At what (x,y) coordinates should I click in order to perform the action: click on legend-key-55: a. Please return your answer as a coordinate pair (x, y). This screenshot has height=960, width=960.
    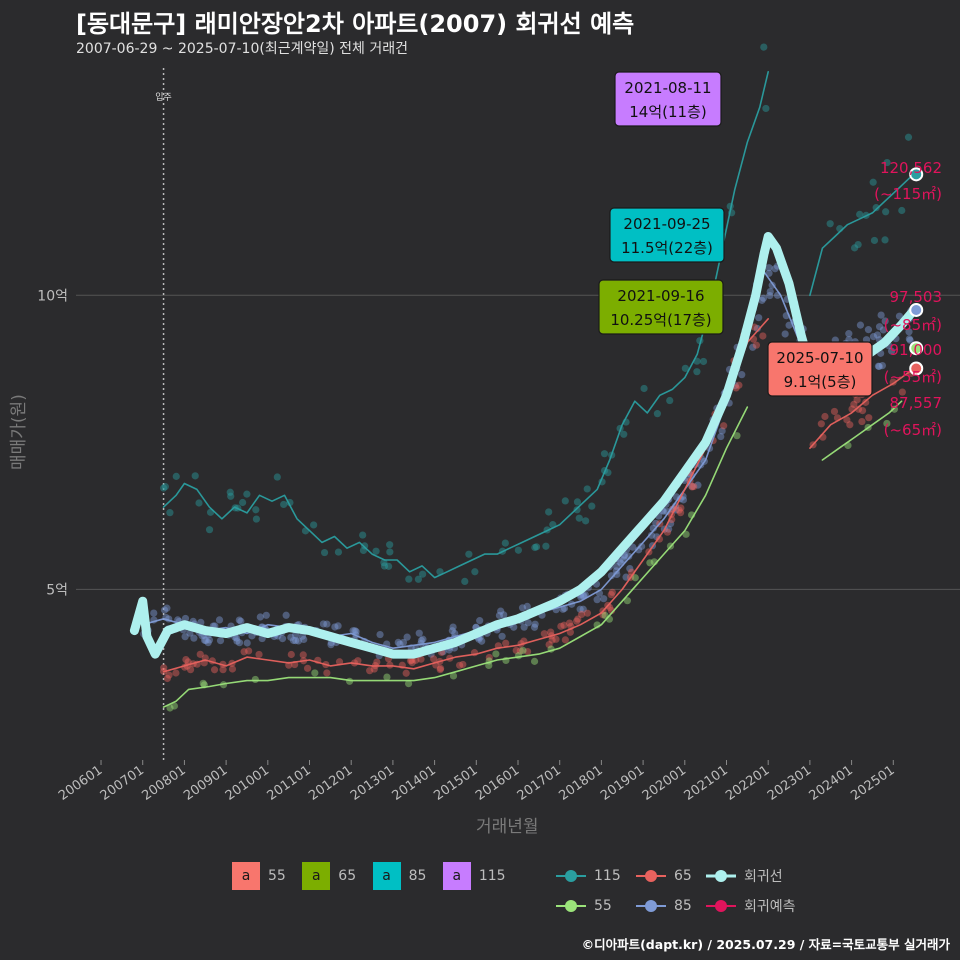
    Looking at the image, I should click on (246, 876).